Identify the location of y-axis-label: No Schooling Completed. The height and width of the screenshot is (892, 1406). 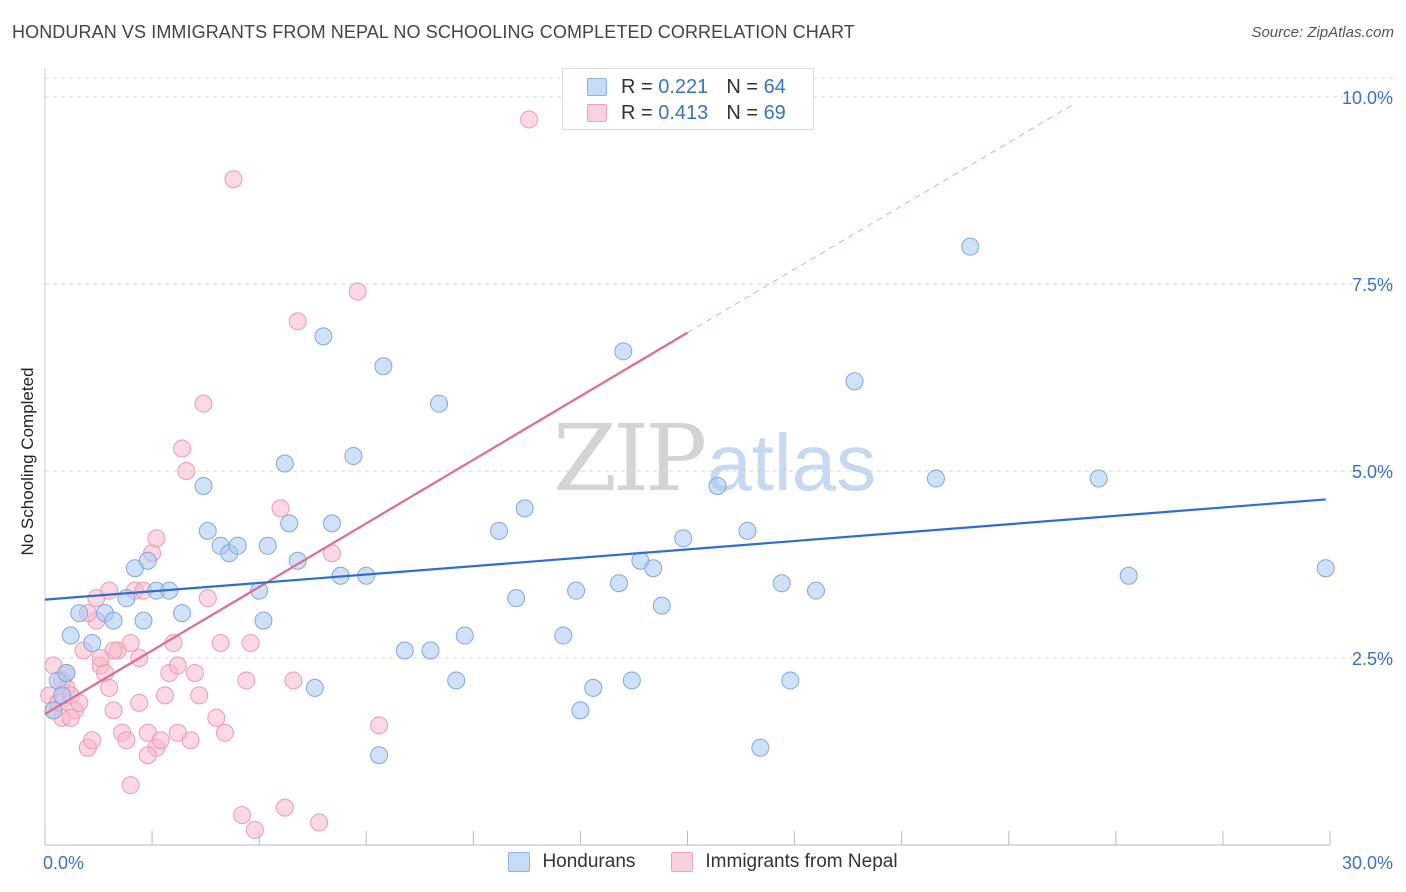
(27, 461).